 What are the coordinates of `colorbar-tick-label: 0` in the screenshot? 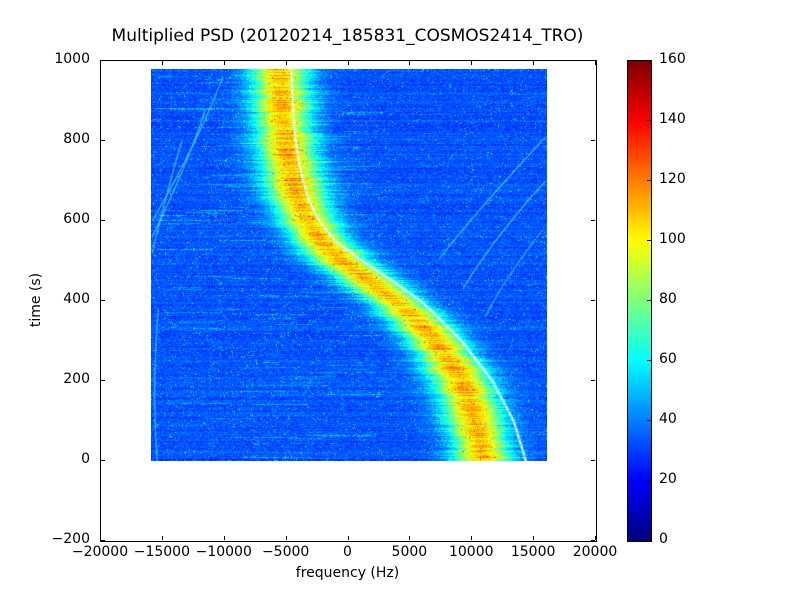 It's located at (663, 539).